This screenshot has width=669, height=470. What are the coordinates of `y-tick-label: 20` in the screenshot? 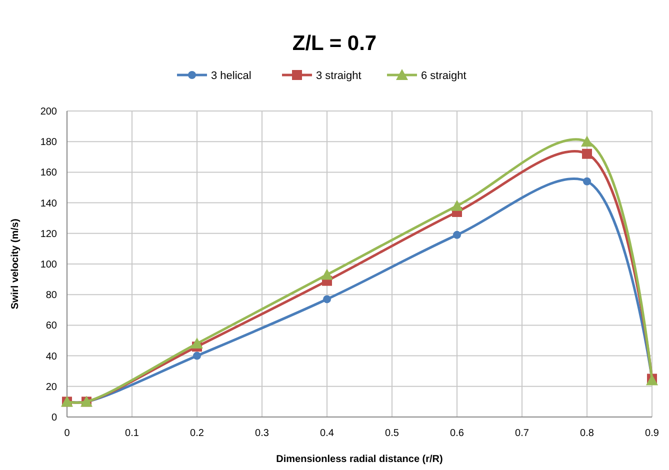 It's located at (52, 387).